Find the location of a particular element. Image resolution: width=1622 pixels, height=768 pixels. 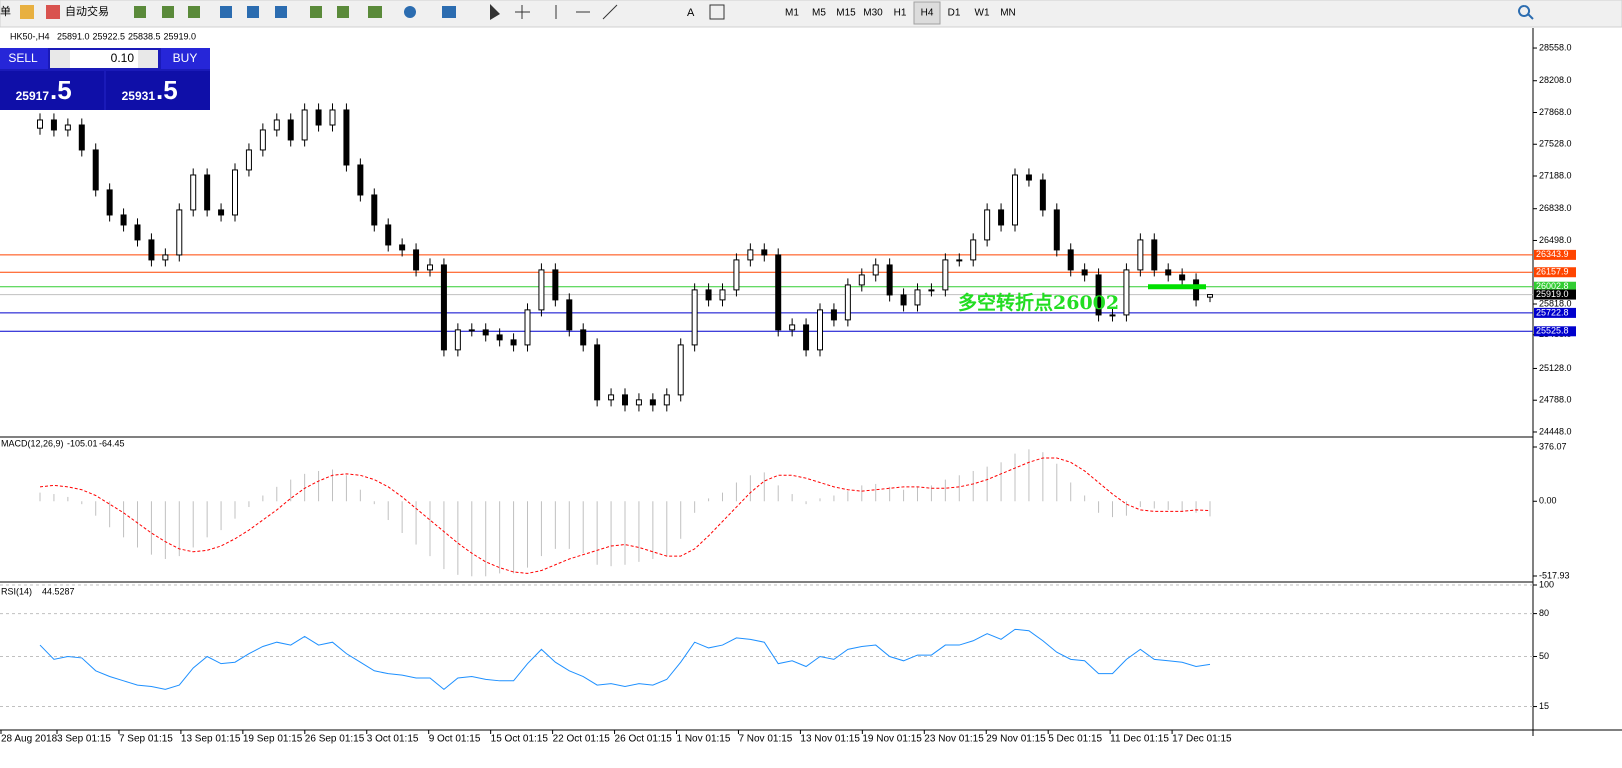

auto-trade: 自动交易 is located at coordinates (87, 11).